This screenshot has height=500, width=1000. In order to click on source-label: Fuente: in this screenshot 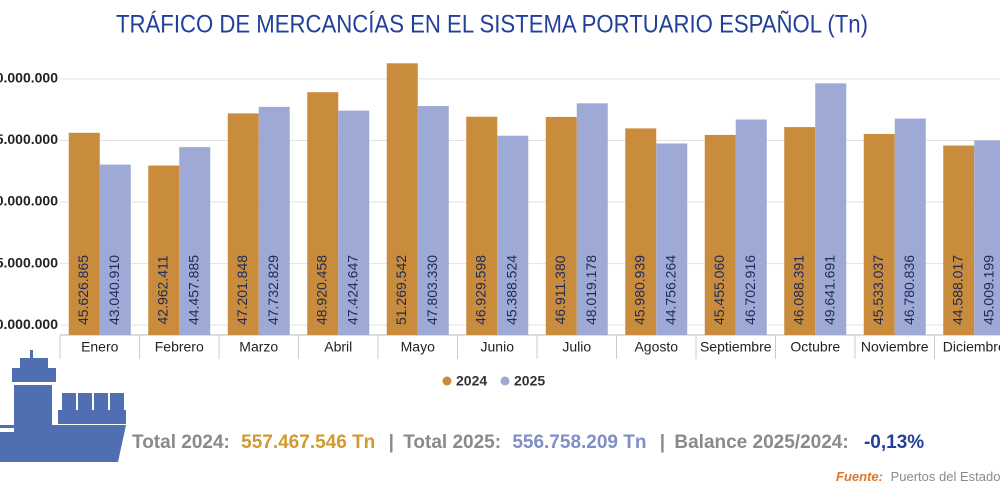, I will do `click(859, 476)`.